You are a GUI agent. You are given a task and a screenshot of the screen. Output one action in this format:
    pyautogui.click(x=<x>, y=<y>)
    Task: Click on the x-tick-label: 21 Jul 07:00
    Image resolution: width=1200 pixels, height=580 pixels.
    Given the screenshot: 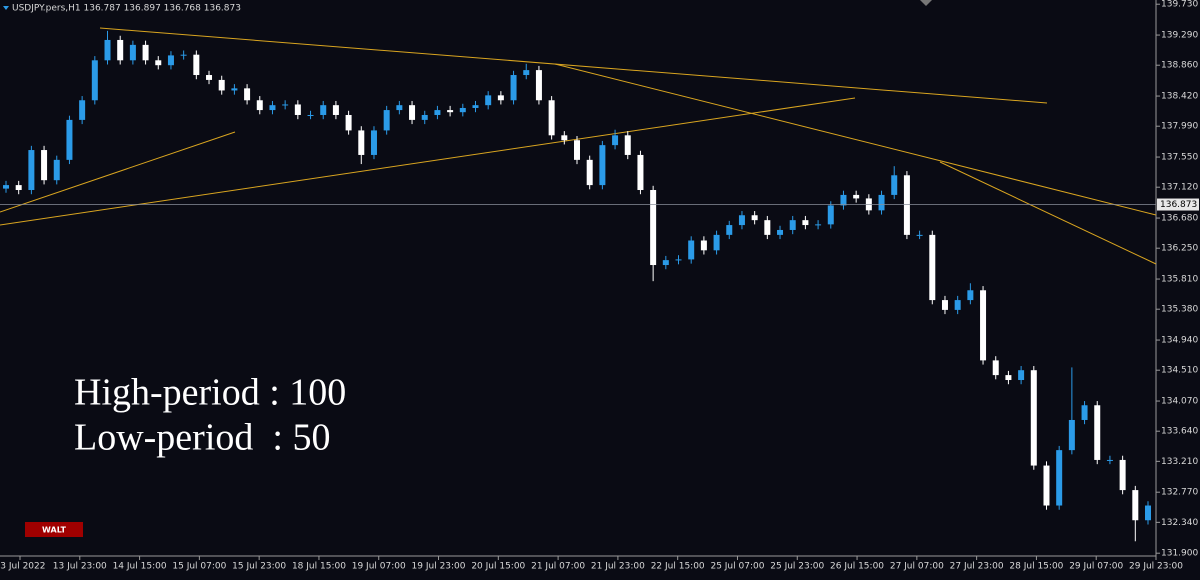 What is the action you would take?
    pyautogui.click(x=558, y=567)
    